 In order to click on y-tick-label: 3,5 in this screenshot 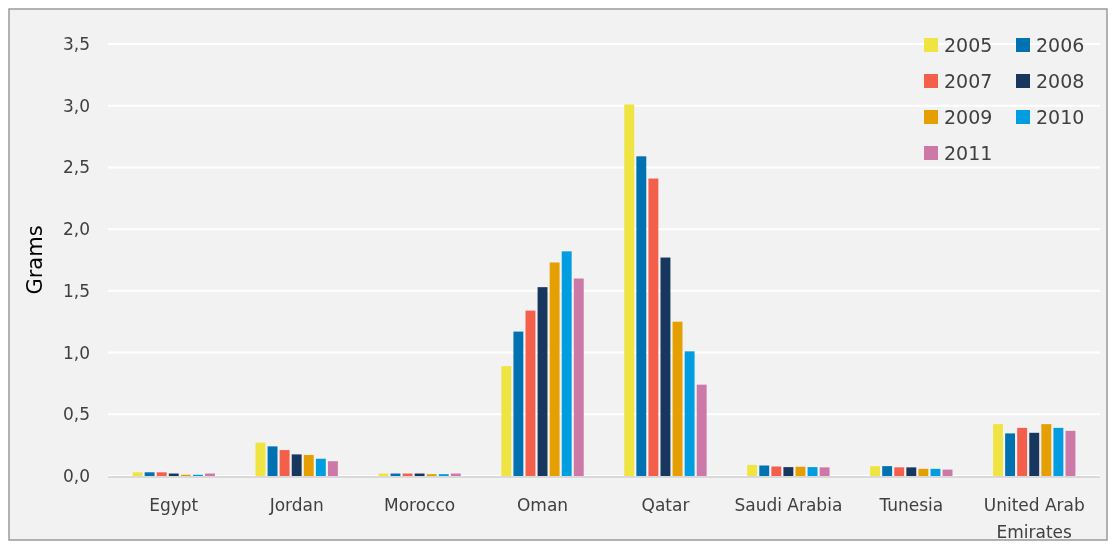, I will do `click(76, 43)`.